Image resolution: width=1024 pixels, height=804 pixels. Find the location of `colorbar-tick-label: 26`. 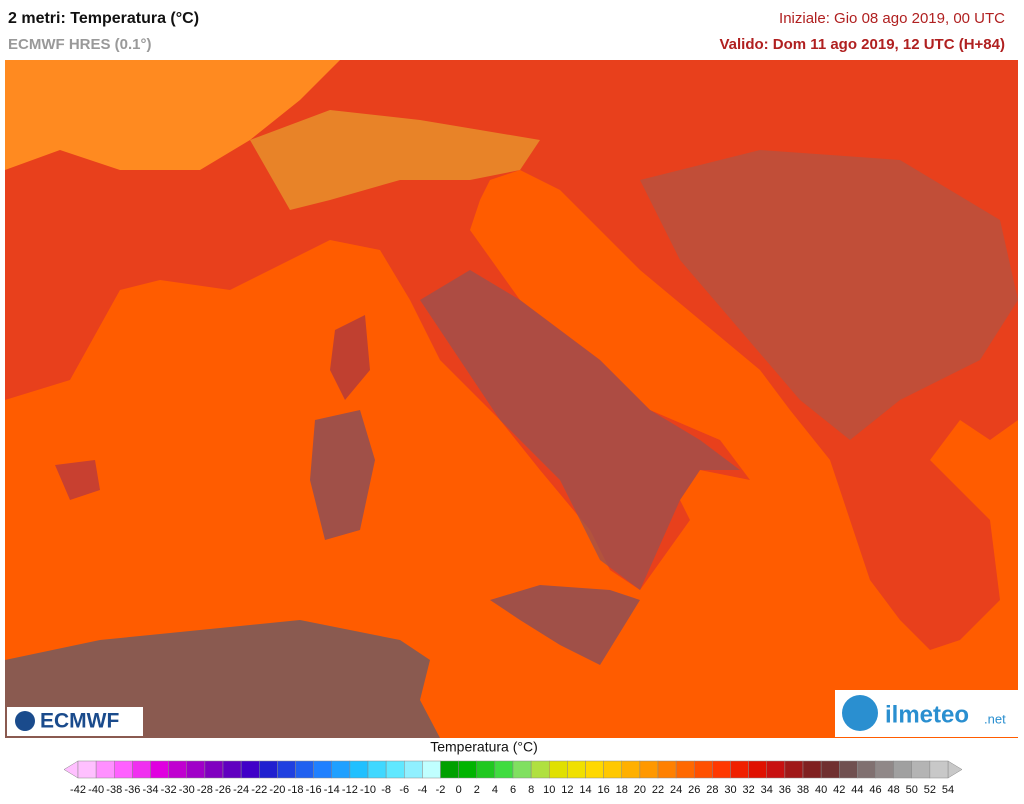

colorbar-tick-label: 26 is located at coordinates (694, 790).